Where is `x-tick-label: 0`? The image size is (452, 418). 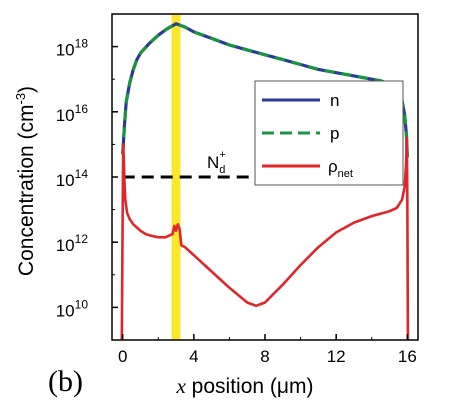 x-tick-label: 0 is located at coordinates (122, 356).